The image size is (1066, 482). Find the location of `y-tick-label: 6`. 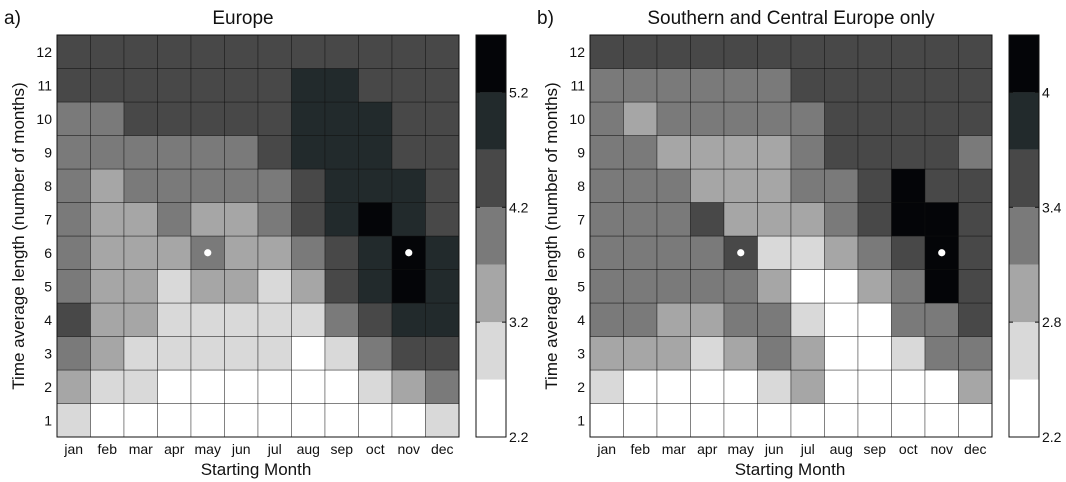

y-tick-label: 6 is located at coordinates (48, 253).